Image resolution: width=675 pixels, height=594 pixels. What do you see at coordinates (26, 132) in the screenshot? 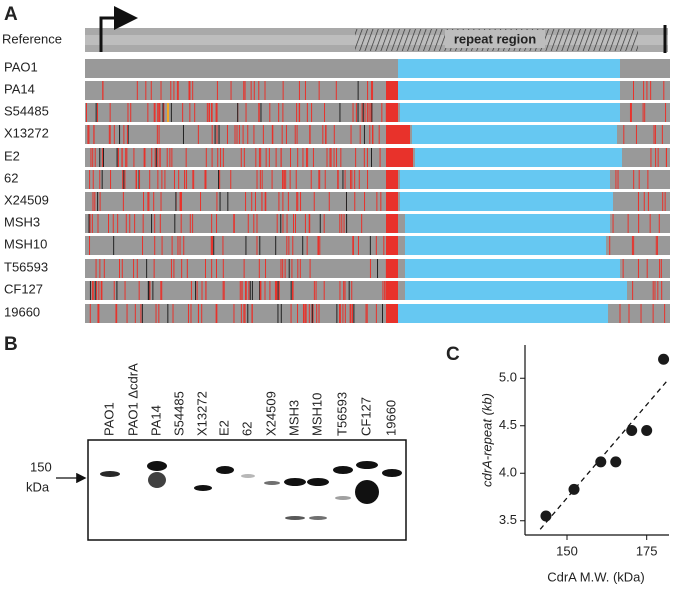
I see `strain-label: X13272` at bounding box center [26, 132].